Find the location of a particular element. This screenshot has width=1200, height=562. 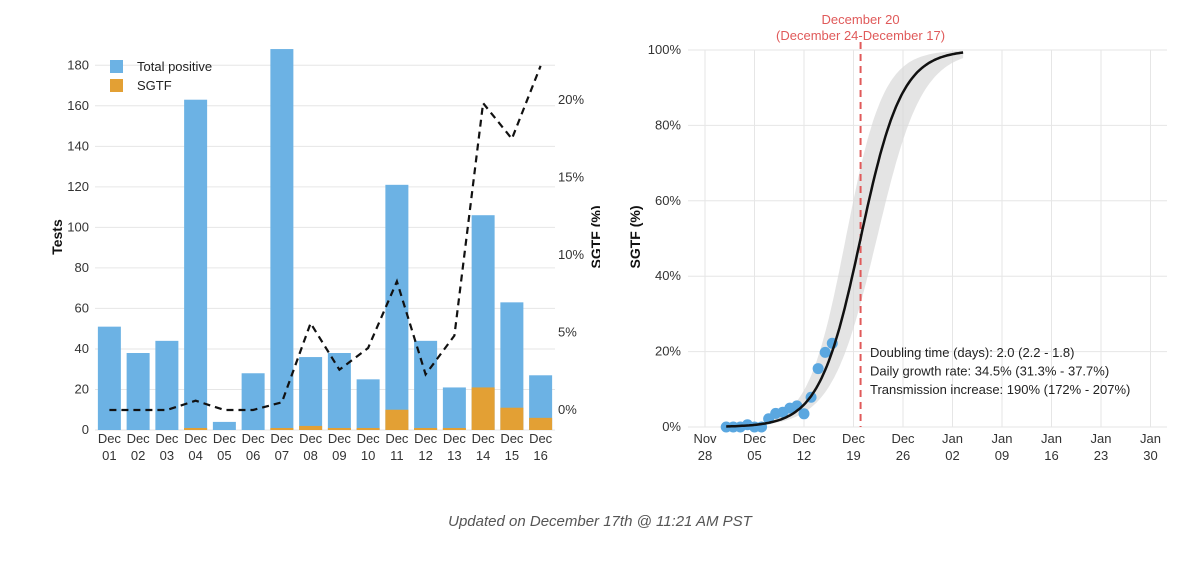

x-tick-label: 14 is located at coordinates (483, 455).